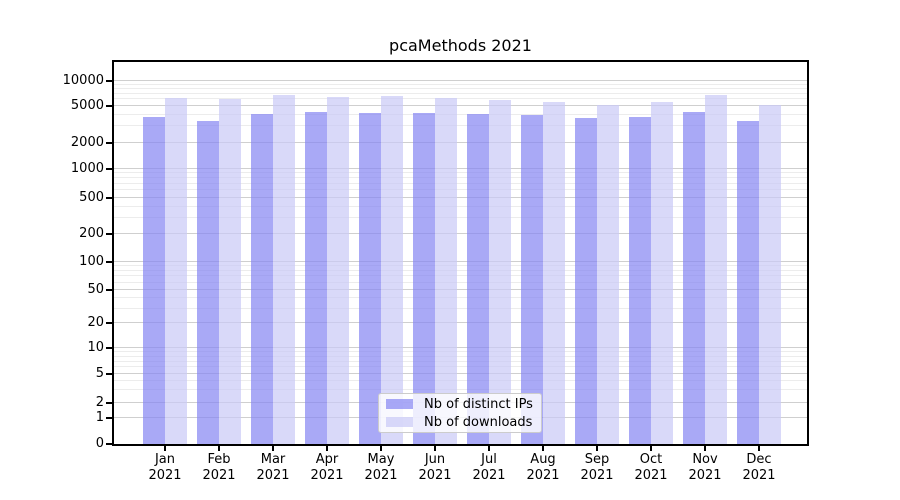 The image size is (900, 500). Describe the element at coordinates (230, 271) in the screenshot. I see `bar-feb-downloads` at that location.